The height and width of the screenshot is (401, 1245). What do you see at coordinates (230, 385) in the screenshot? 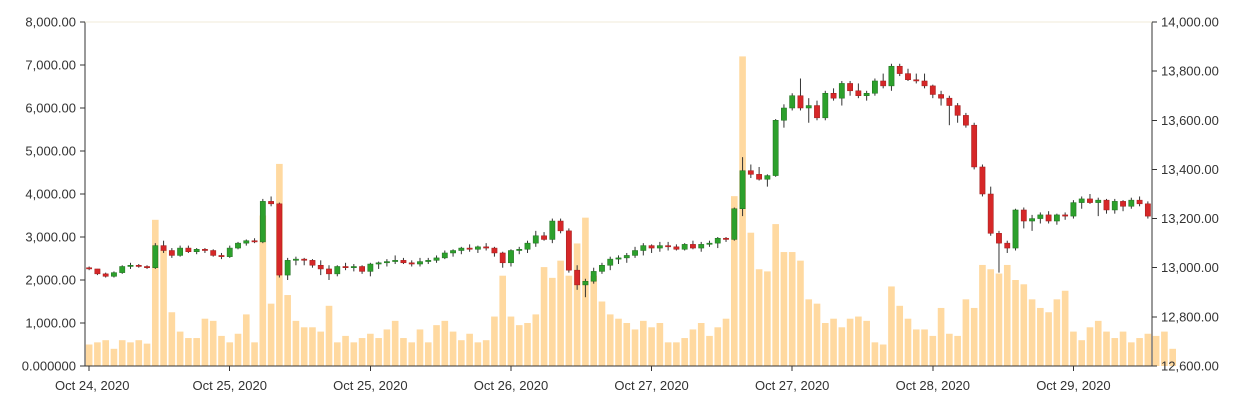
I see `x-tick-label: Oct 25, 2020` at bounding box center [230, 385].